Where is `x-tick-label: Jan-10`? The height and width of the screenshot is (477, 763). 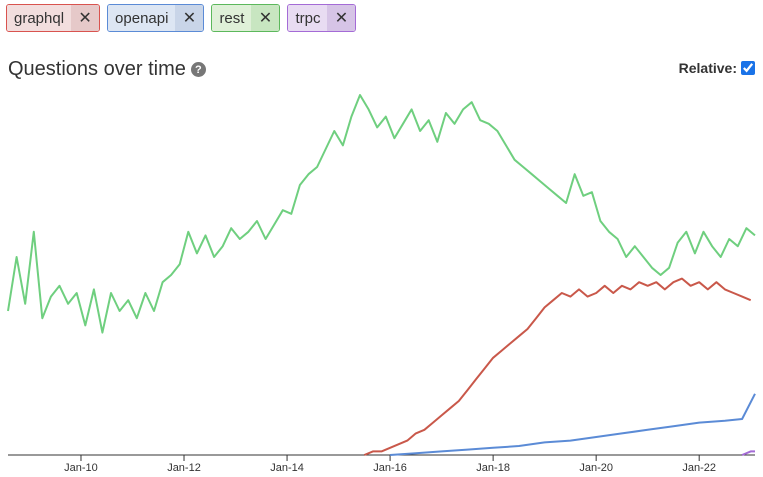 x-tick-label: Jan-10 is located at coordinates (81, 468).